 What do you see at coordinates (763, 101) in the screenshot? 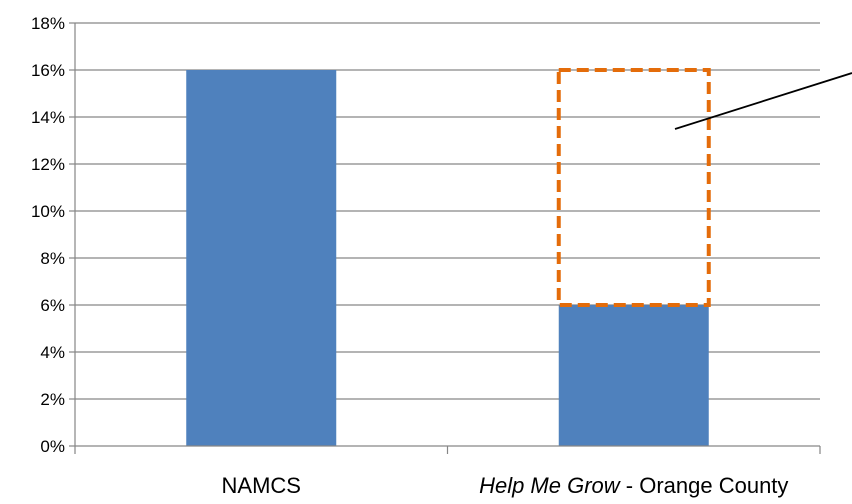
I see `callout-line` at bounding box center [763, 101].